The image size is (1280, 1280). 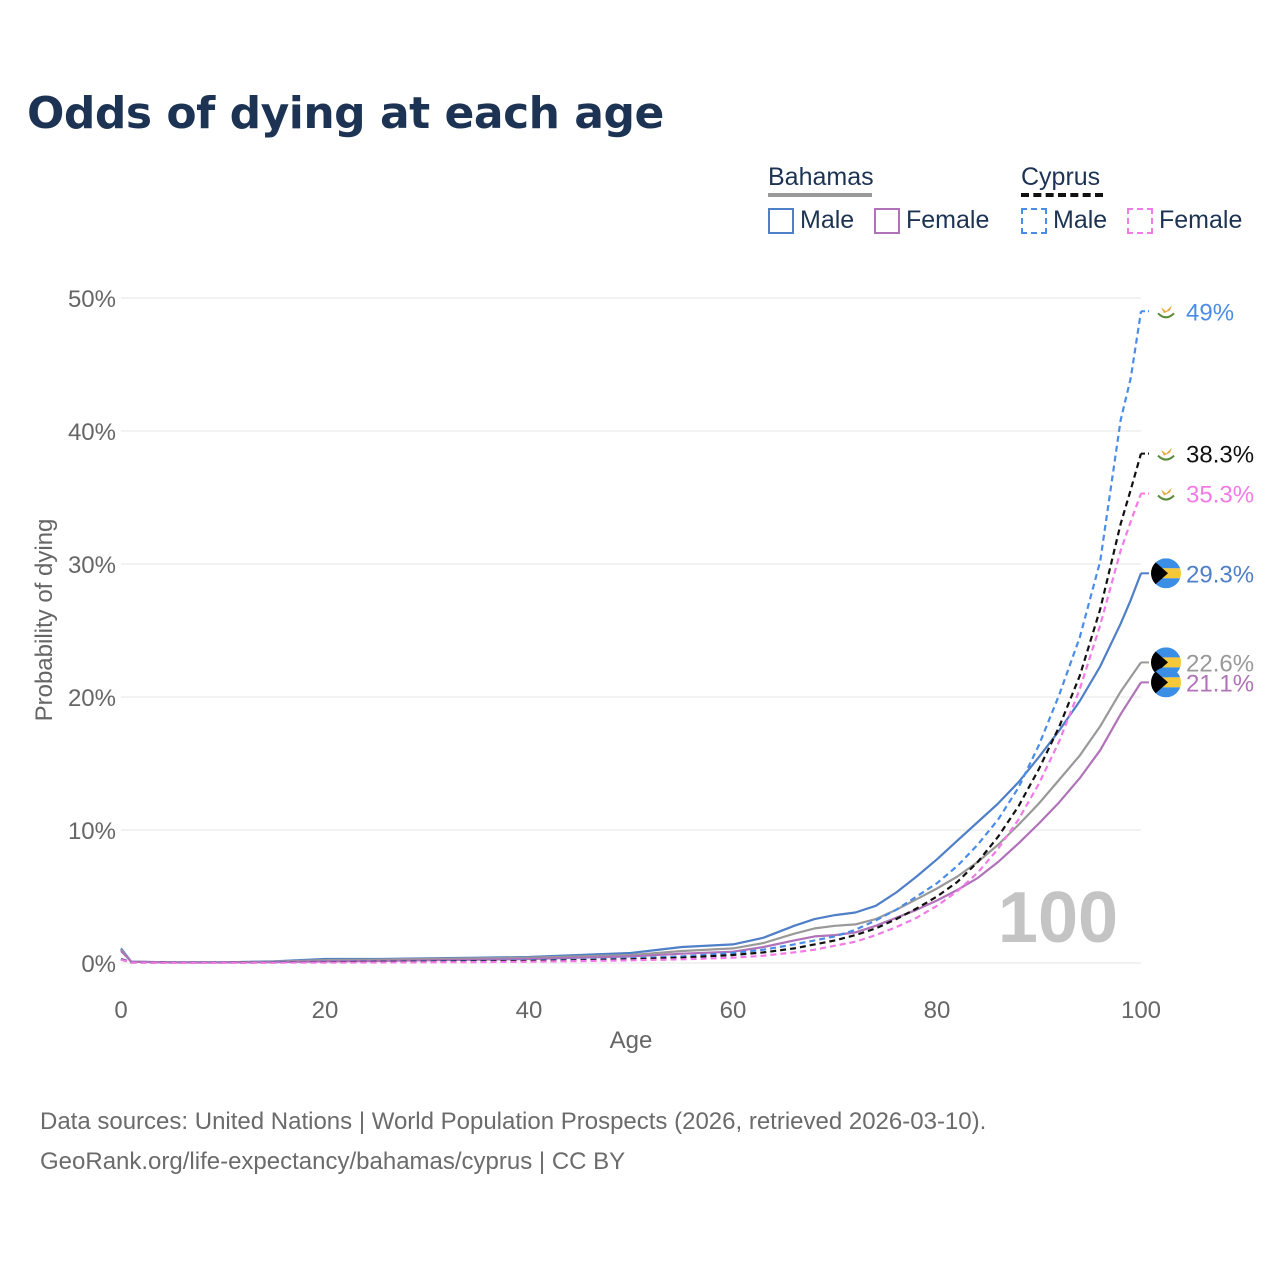 I want to click on x-tick-label: 40, so click(x=529, y=1010).